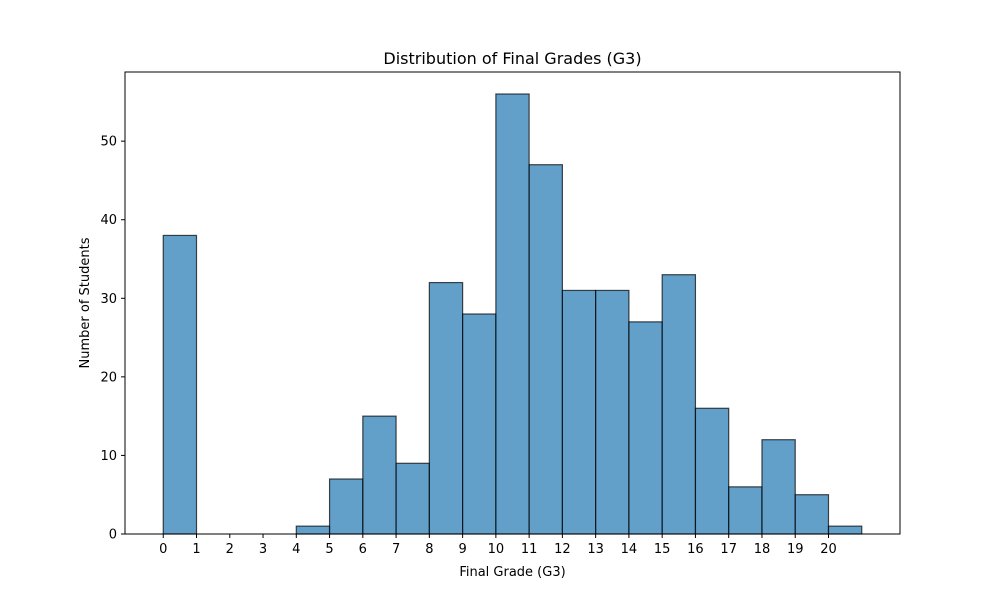 This screenshot has width=1000, height=600. What do you see at coordinates (108, 142) in the screenshot?
I see `y-tick-label-50: 50` at bounding box center [108, 142].